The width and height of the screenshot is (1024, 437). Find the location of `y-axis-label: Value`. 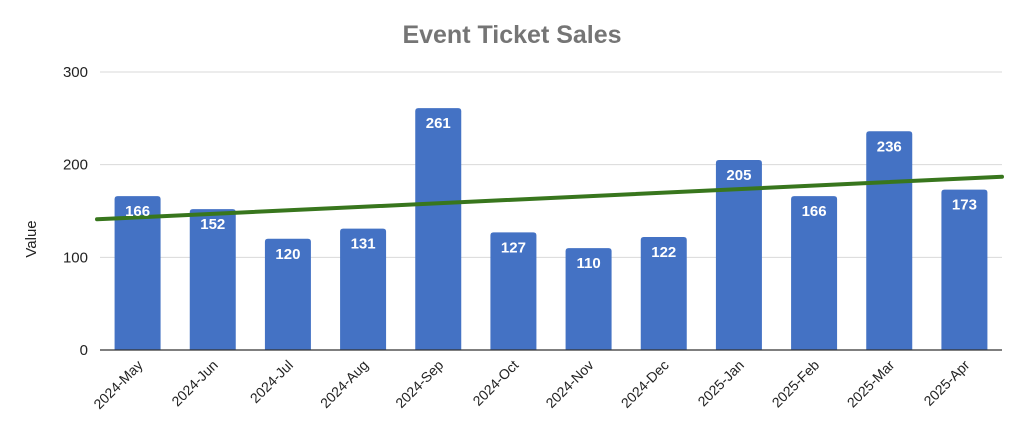

y-axis-label: Value is located at coordinates (31, 238).